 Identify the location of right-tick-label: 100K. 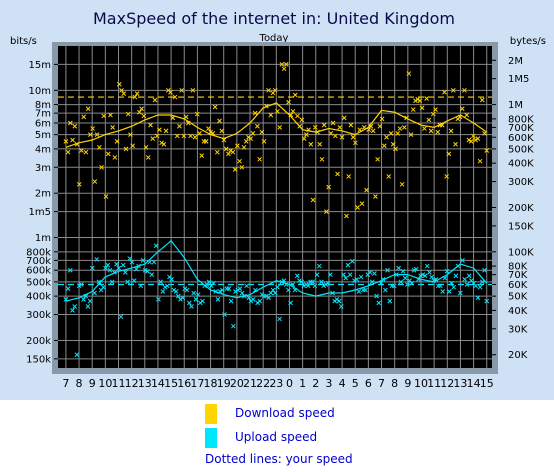
(521, 252).